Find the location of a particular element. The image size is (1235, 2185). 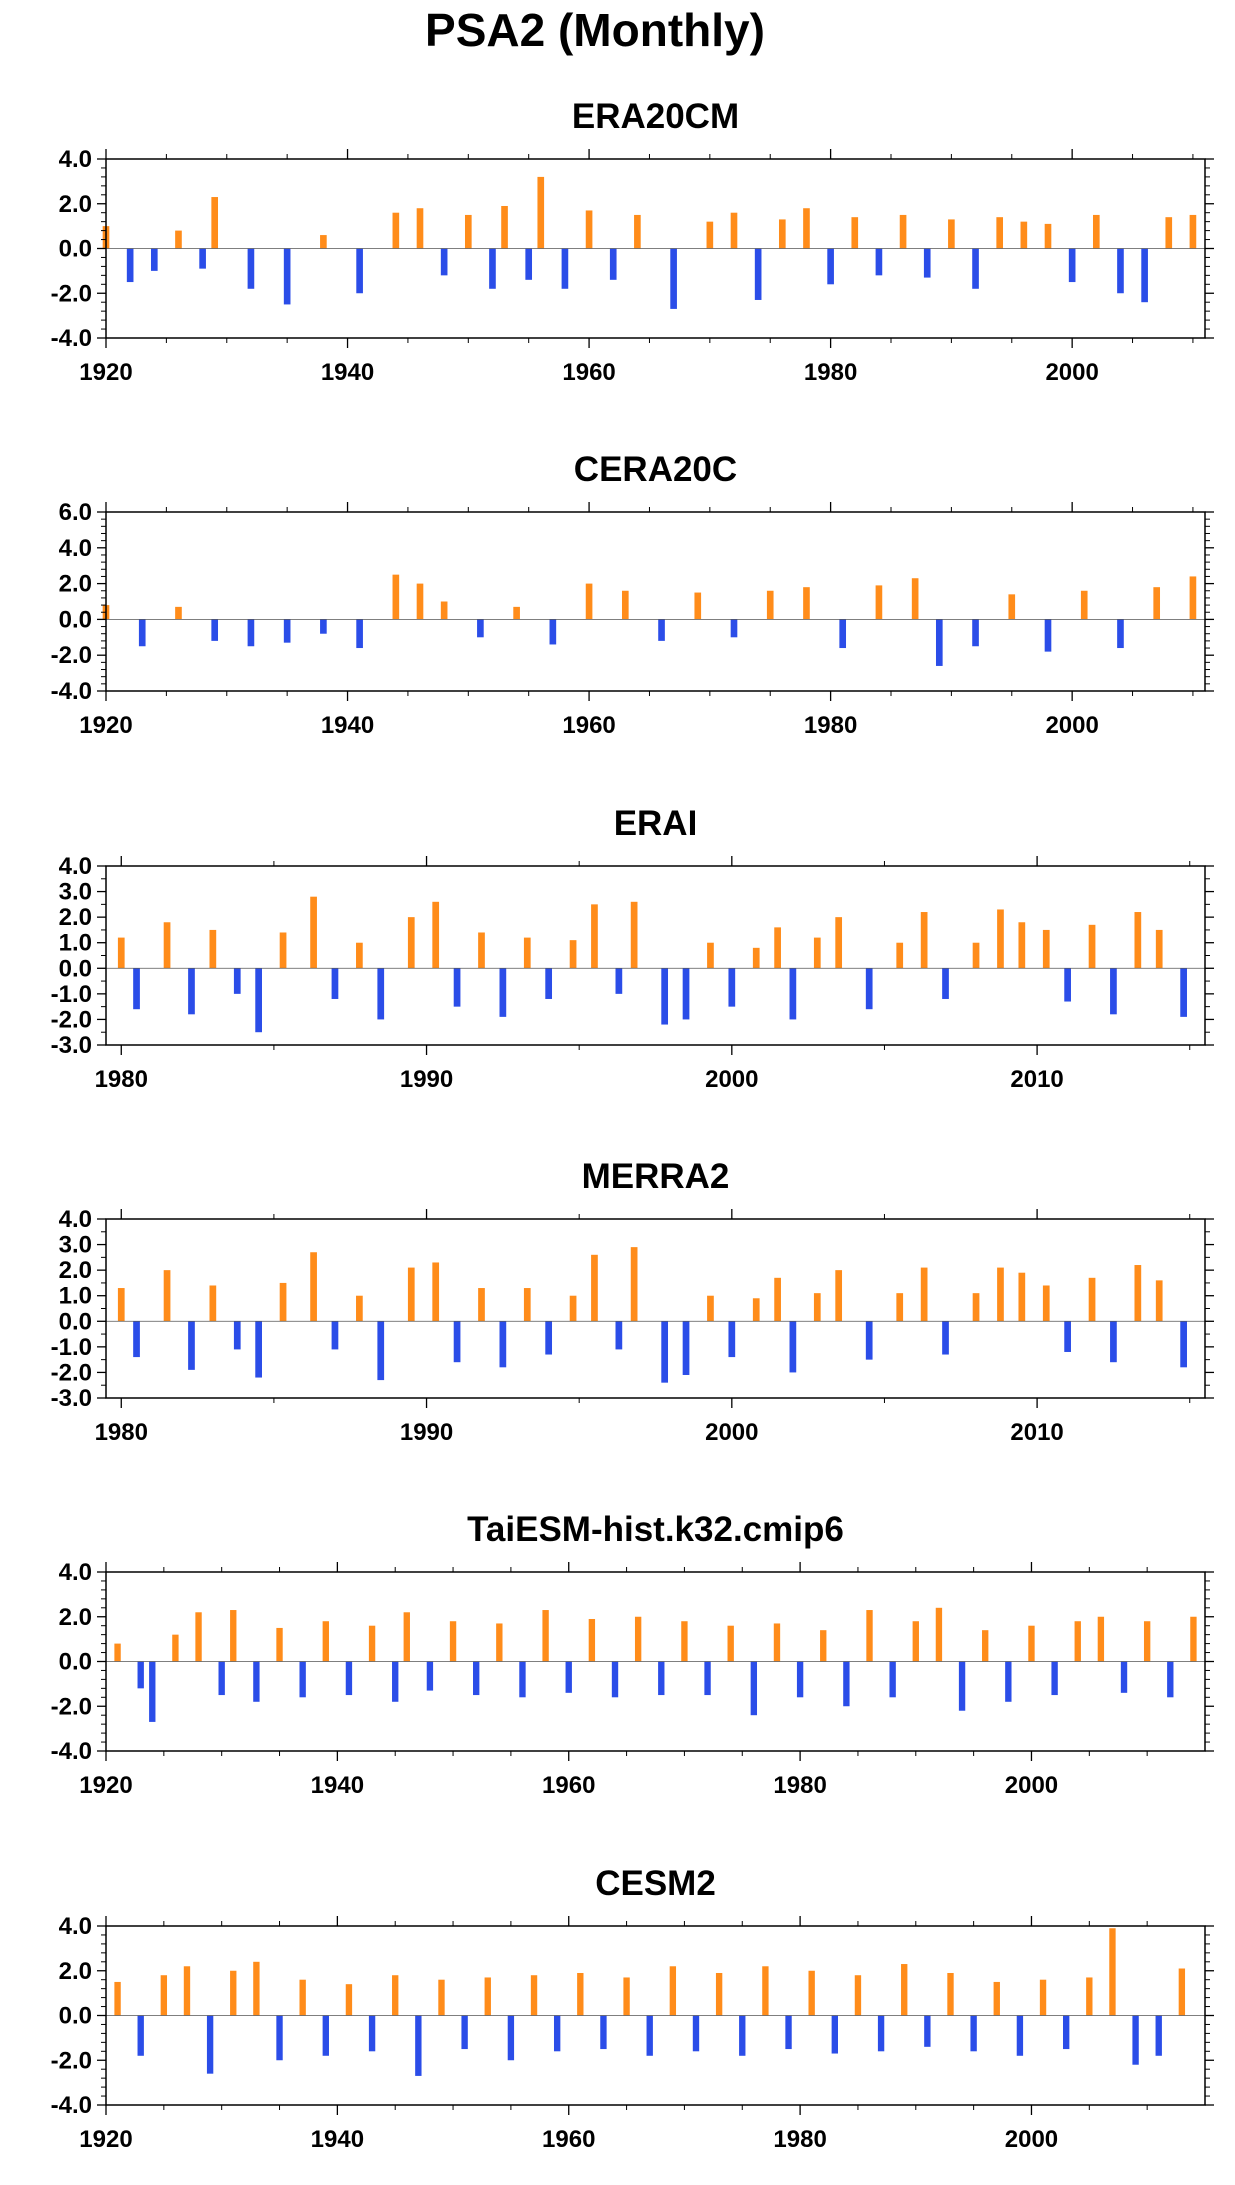

x-tick-label: 1960 is located at coordinates (568, 1785).